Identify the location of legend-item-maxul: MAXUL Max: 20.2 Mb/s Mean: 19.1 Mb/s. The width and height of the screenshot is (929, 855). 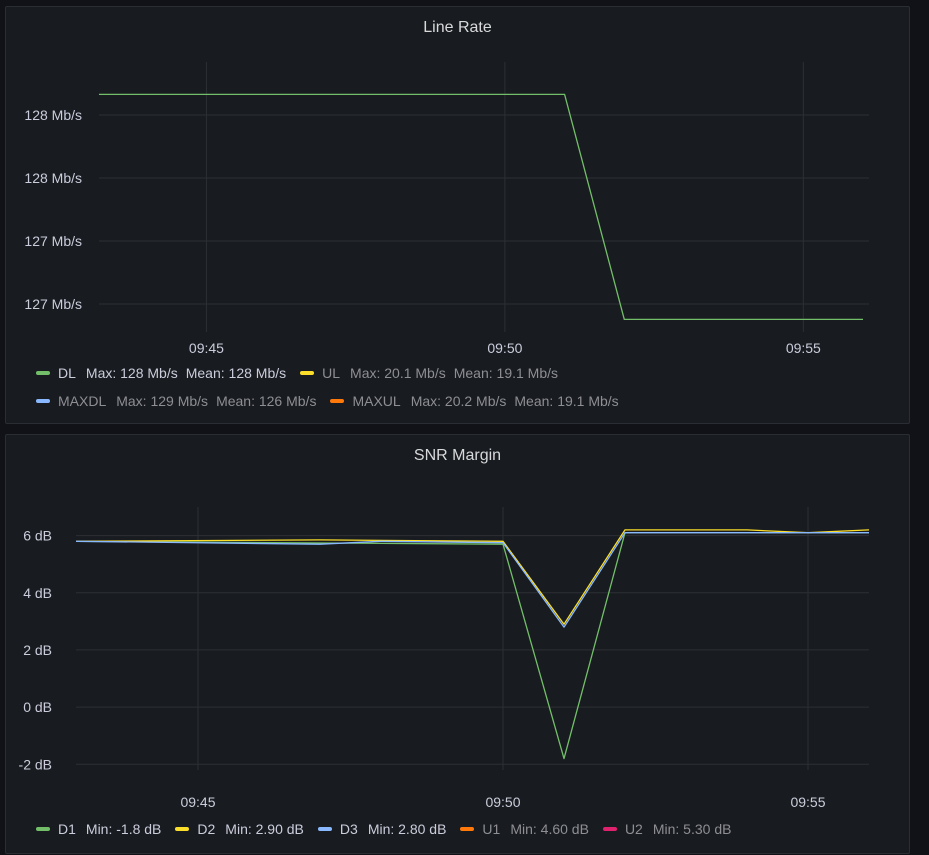
(478, 401).